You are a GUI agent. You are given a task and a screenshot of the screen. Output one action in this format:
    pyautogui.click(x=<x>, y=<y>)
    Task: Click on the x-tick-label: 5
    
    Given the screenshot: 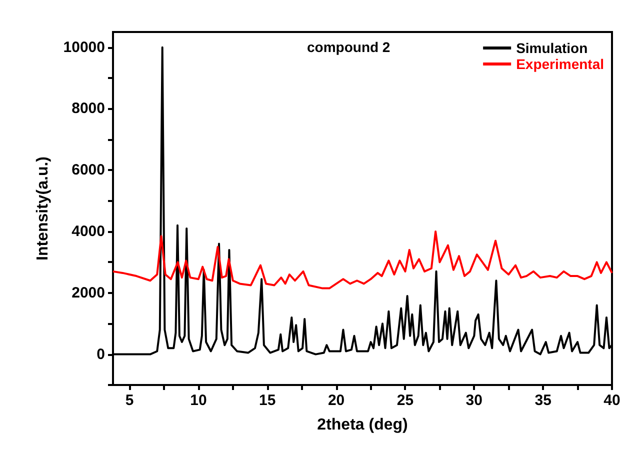 What is the action you would take?
    pyautogui.click(x=129, y=400)
    